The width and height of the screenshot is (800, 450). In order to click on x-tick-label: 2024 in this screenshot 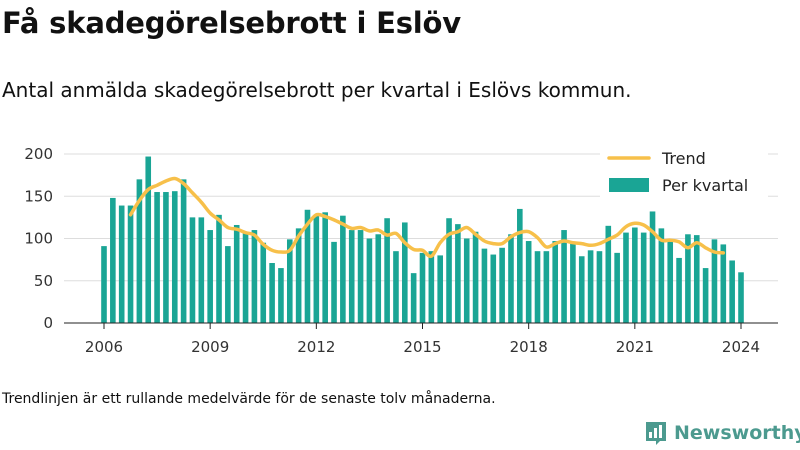, I will do `click(741, 347)`.